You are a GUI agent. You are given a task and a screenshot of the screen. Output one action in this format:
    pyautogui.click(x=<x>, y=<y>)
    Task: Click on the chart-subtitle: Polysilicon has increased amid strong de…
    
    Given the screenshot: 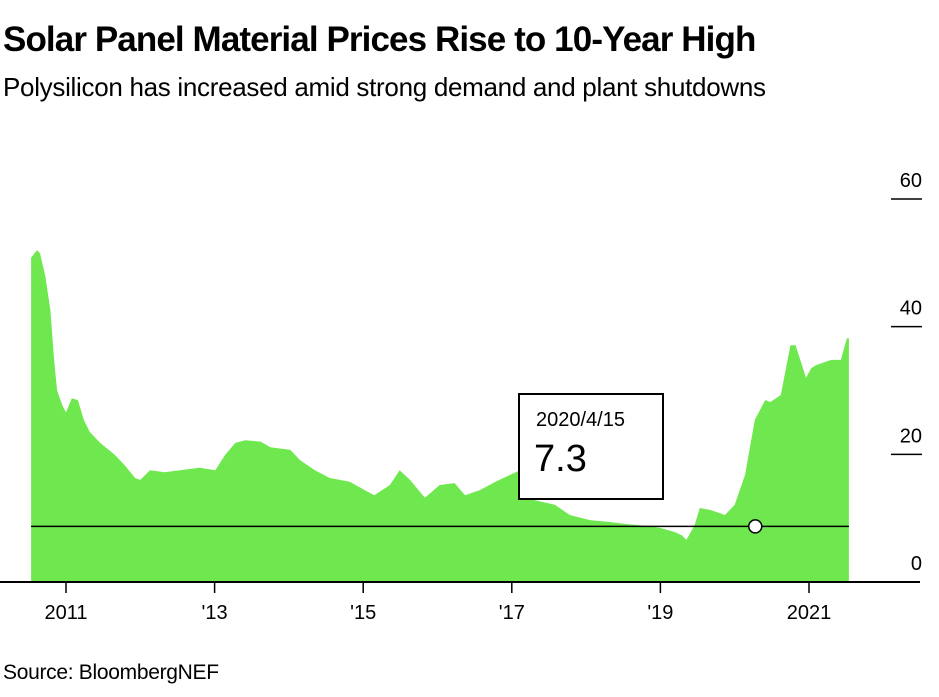 What is the action you would take?
    pyautogui.click(x=384, y=87)
    